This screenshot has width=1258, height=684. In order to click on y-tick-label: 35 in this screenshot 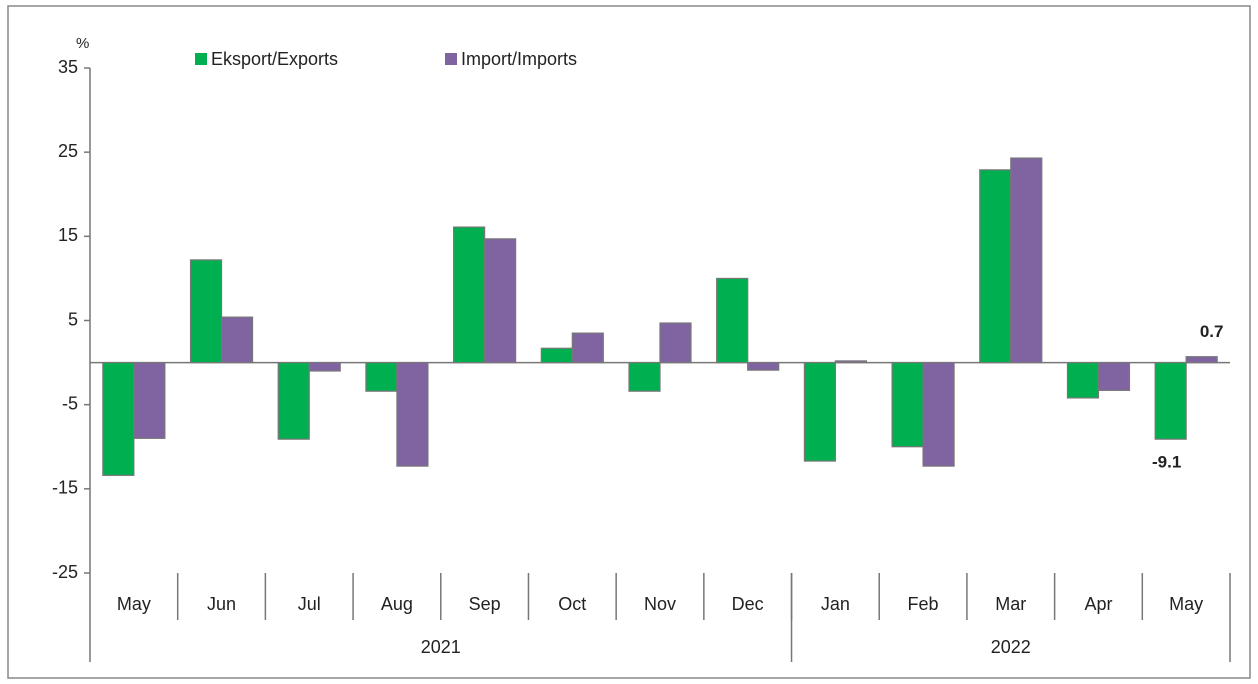, I will do `click(68, 67)`.